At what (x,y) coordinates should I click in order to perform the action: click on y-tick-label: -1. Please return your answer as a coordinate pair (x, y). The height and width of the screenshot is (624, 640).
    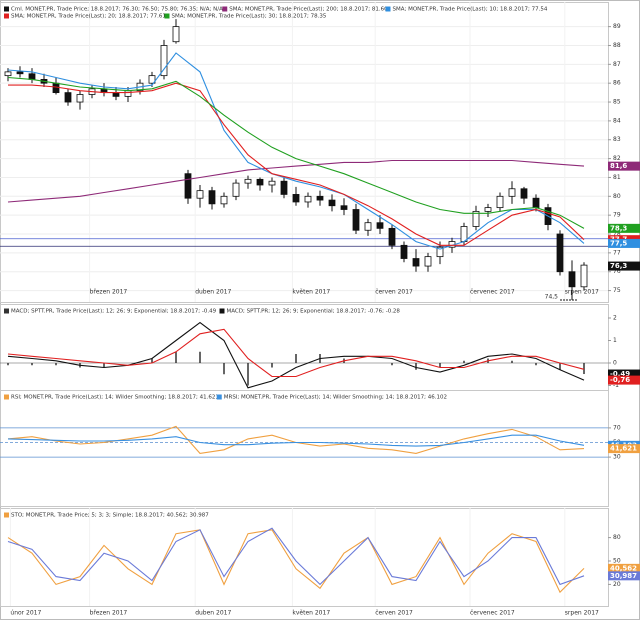
    Looking at the image, I should click on (616, 385).